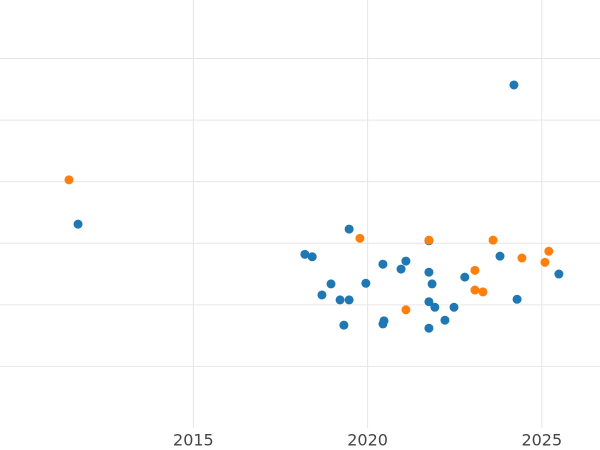 This screenshot has height=450, width=600. What do you see at coordinates (193, 440) in the screenshot?
I see `x-tick-label: 2015` at bounding box center [193, 440].